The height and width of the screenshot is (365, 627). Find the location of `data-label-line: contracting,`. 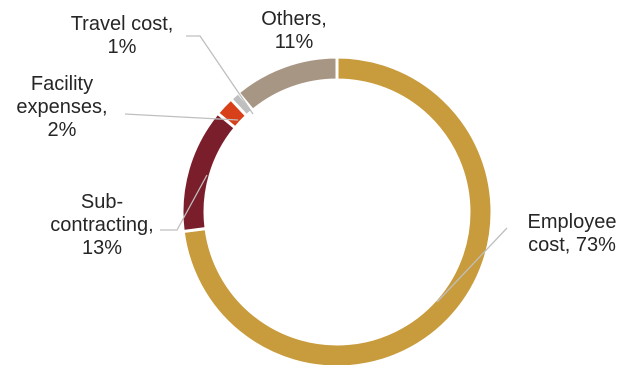

data-label-line: contracting, is located at coordinates (101, 225).